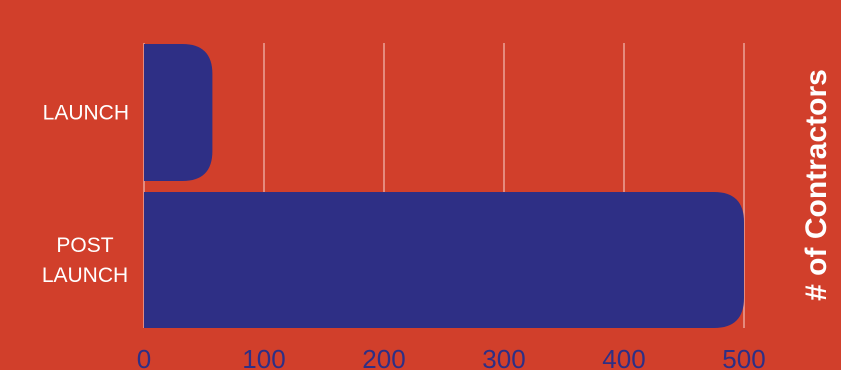  Describe the element at coordinates (85, 260) in the screenshot. I see `category-label-post-launch: POST LAUNCH` at that location.